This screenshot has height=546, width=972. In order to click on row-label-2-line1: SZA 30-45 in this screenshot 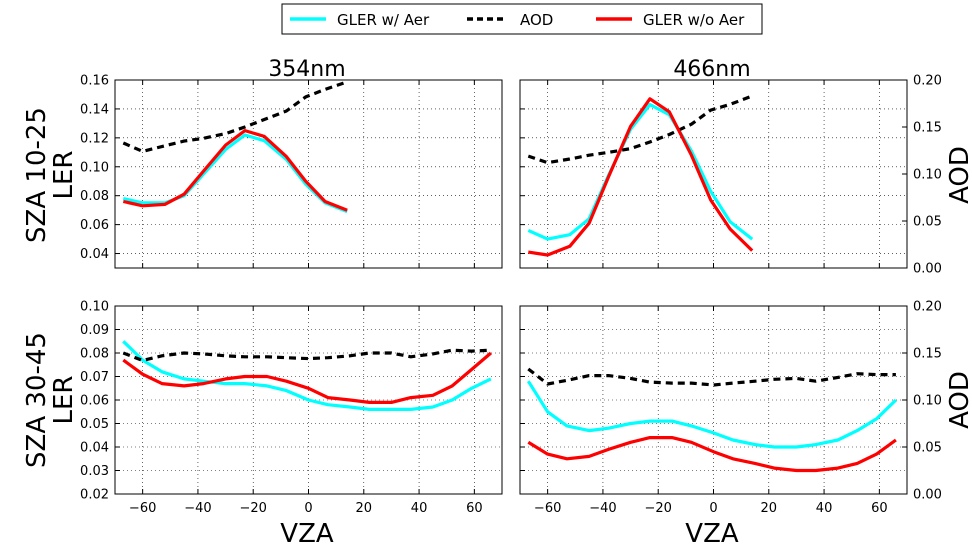, I will do `click(37, 400)`.